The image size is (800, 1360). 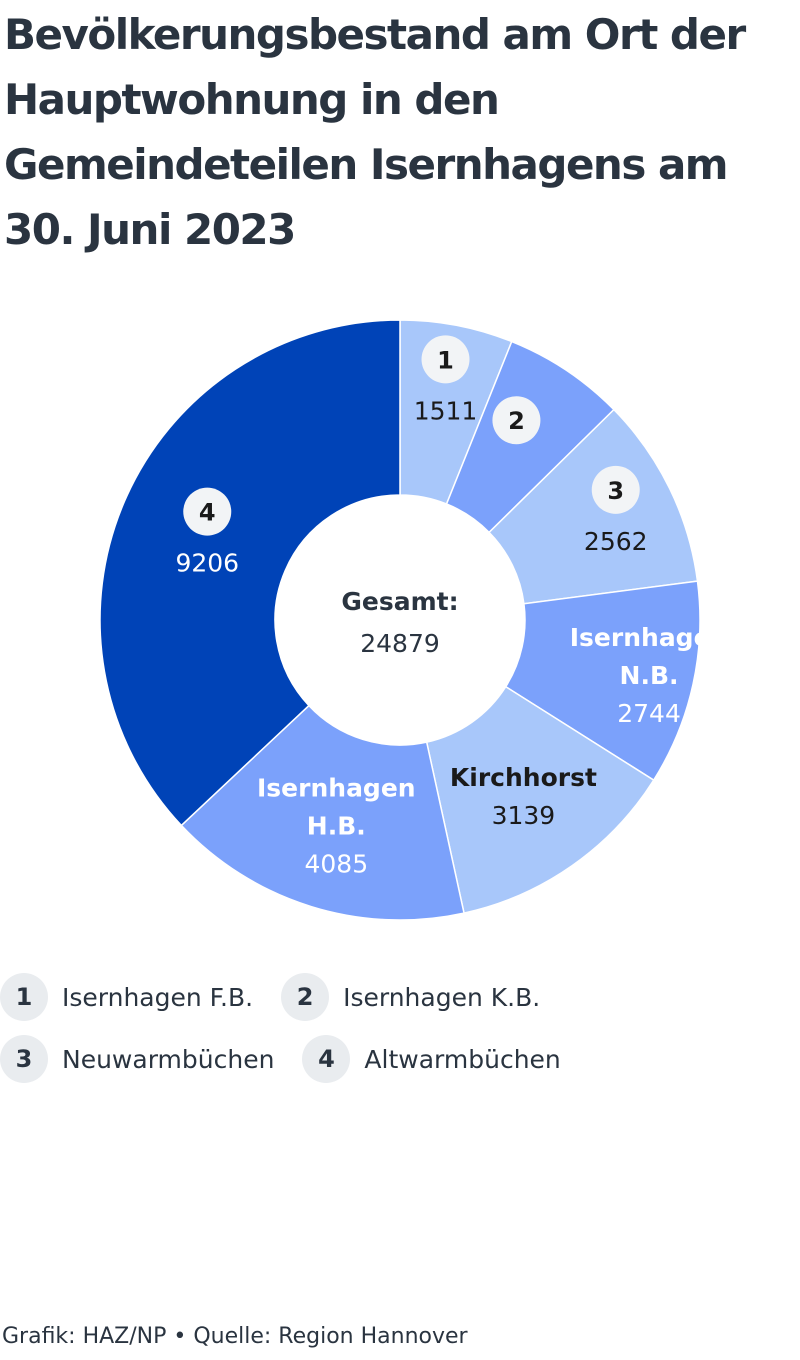 What do you see at coordinates (336, 863) in the screenshot?
I see `slice-value-label: 4085` at bounding box center [336, 863].